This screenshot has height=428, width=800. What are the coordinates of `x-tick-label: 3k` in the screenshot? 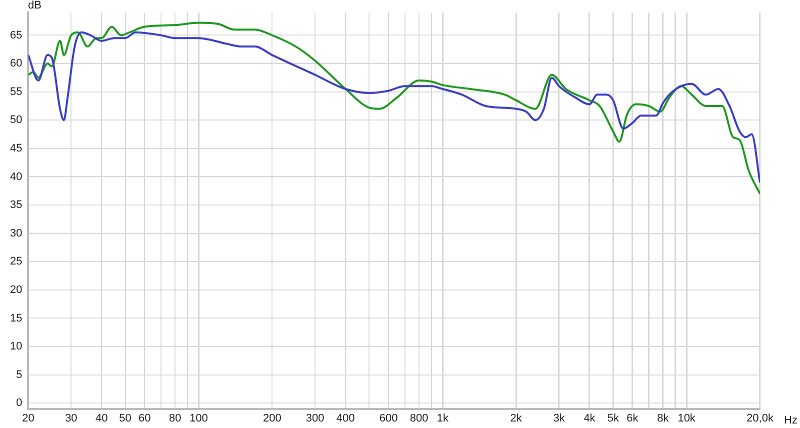 It's located at (559, 418).